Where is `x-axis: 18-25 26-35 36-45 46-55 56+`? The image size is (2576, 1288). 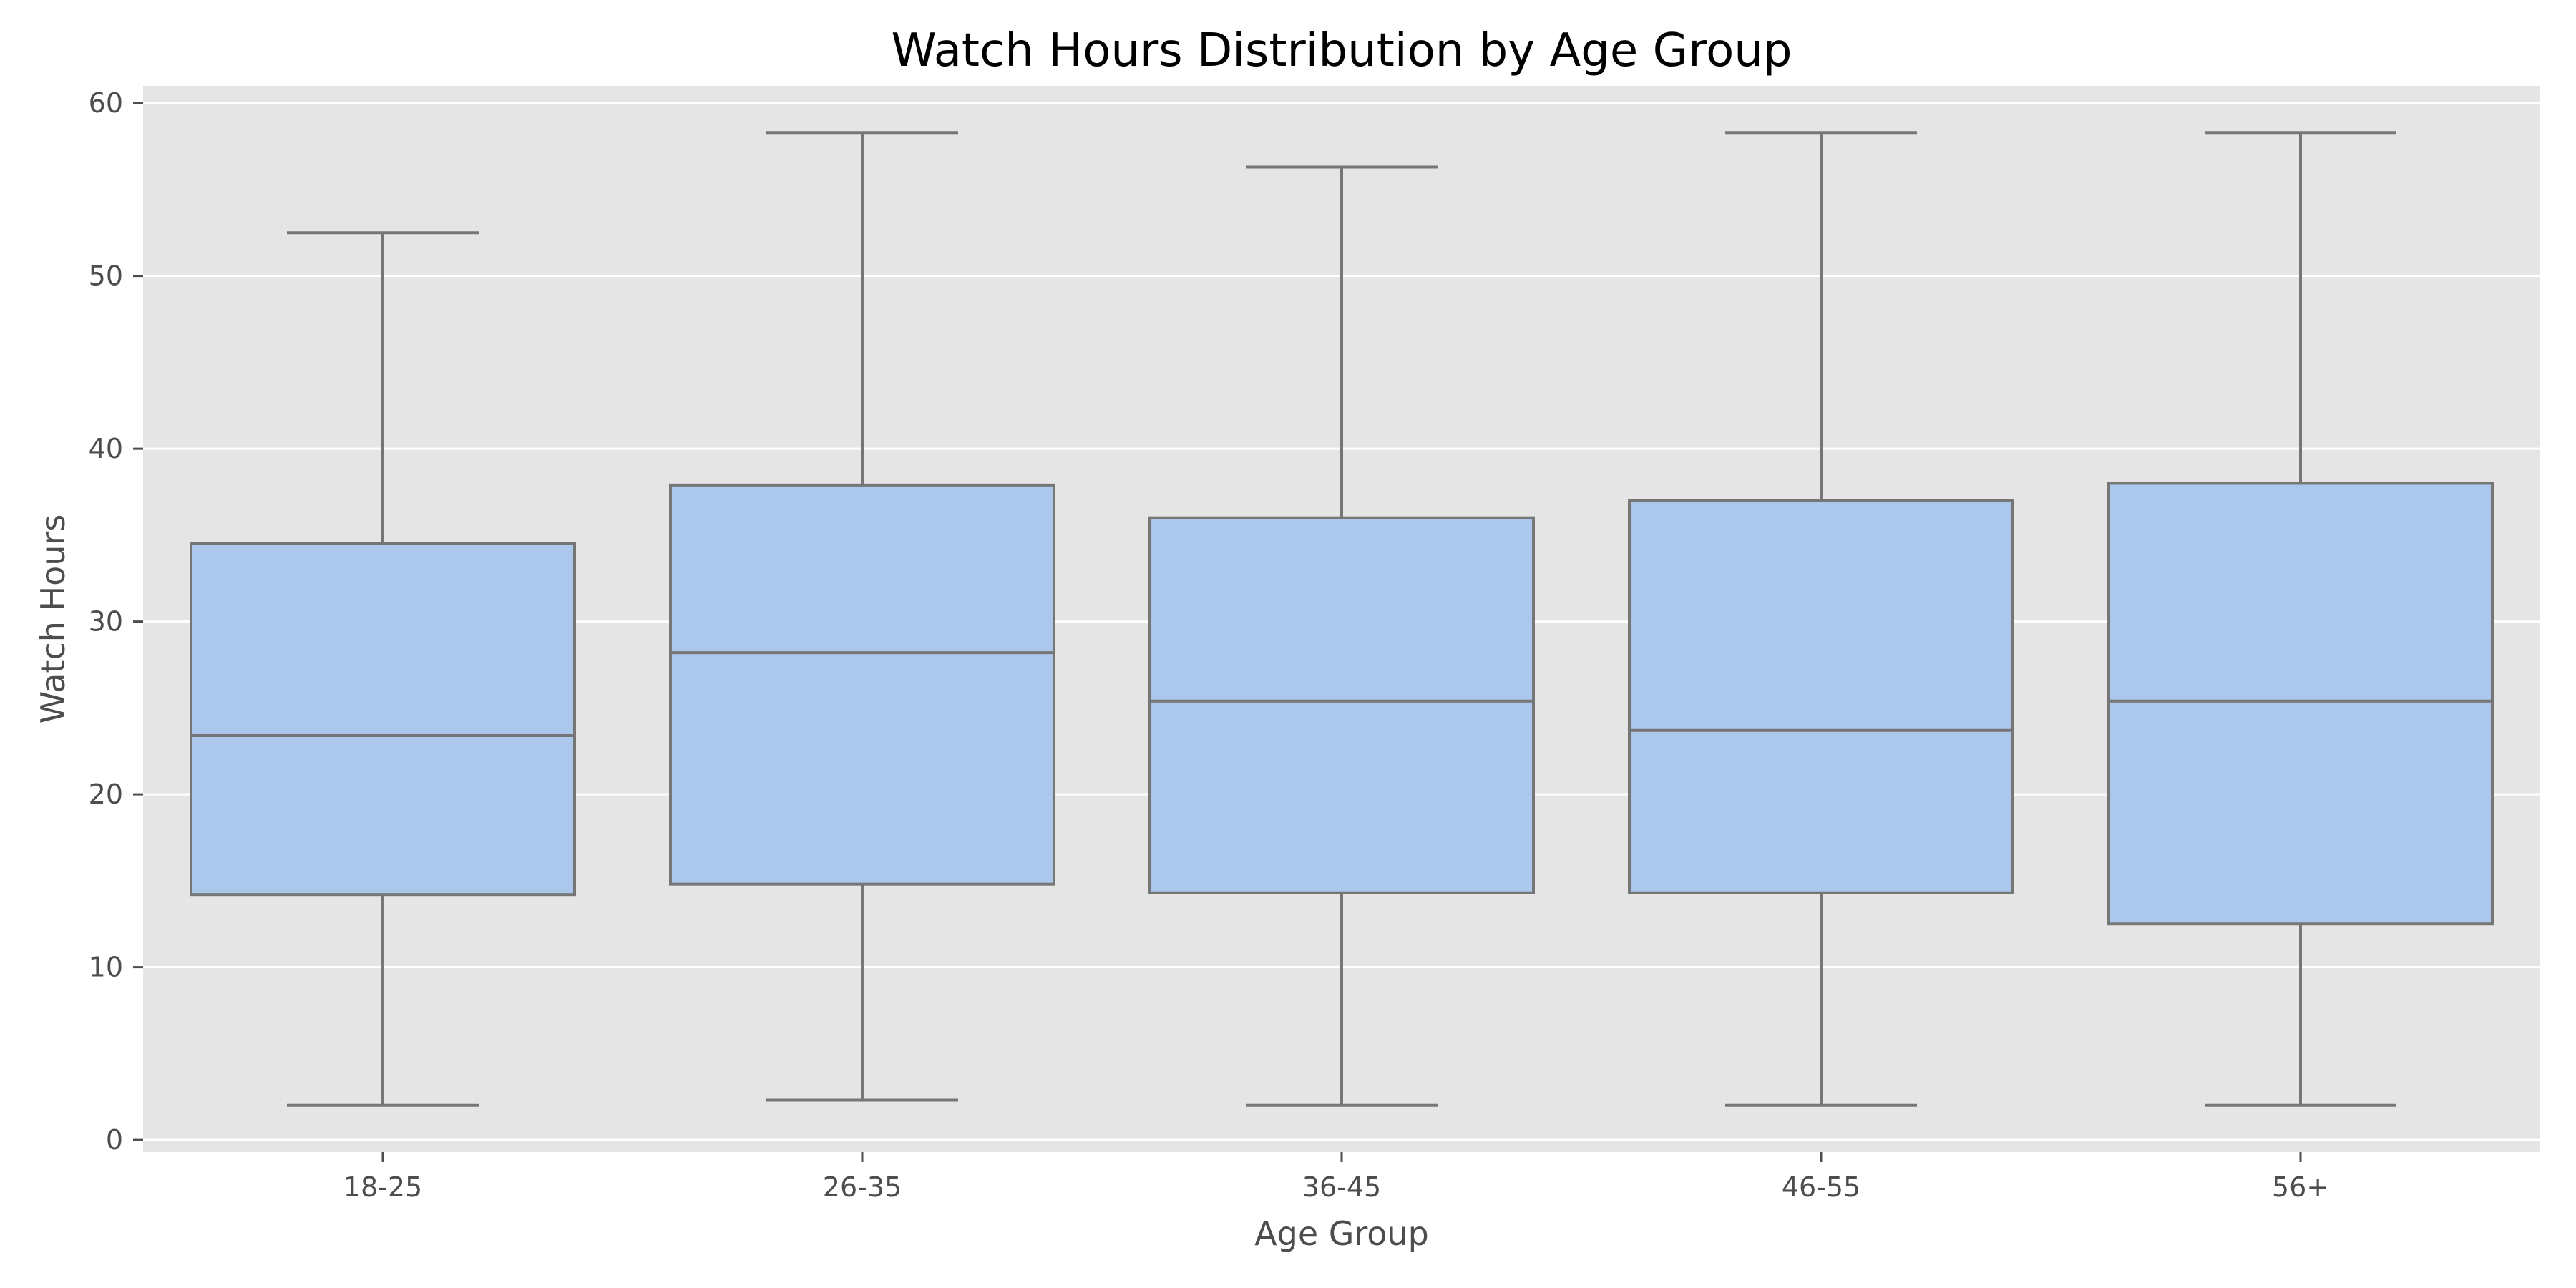
x-axis: 18-25 26-35 36-45 46-55 56+ is located at coordinates (1336, 1177).